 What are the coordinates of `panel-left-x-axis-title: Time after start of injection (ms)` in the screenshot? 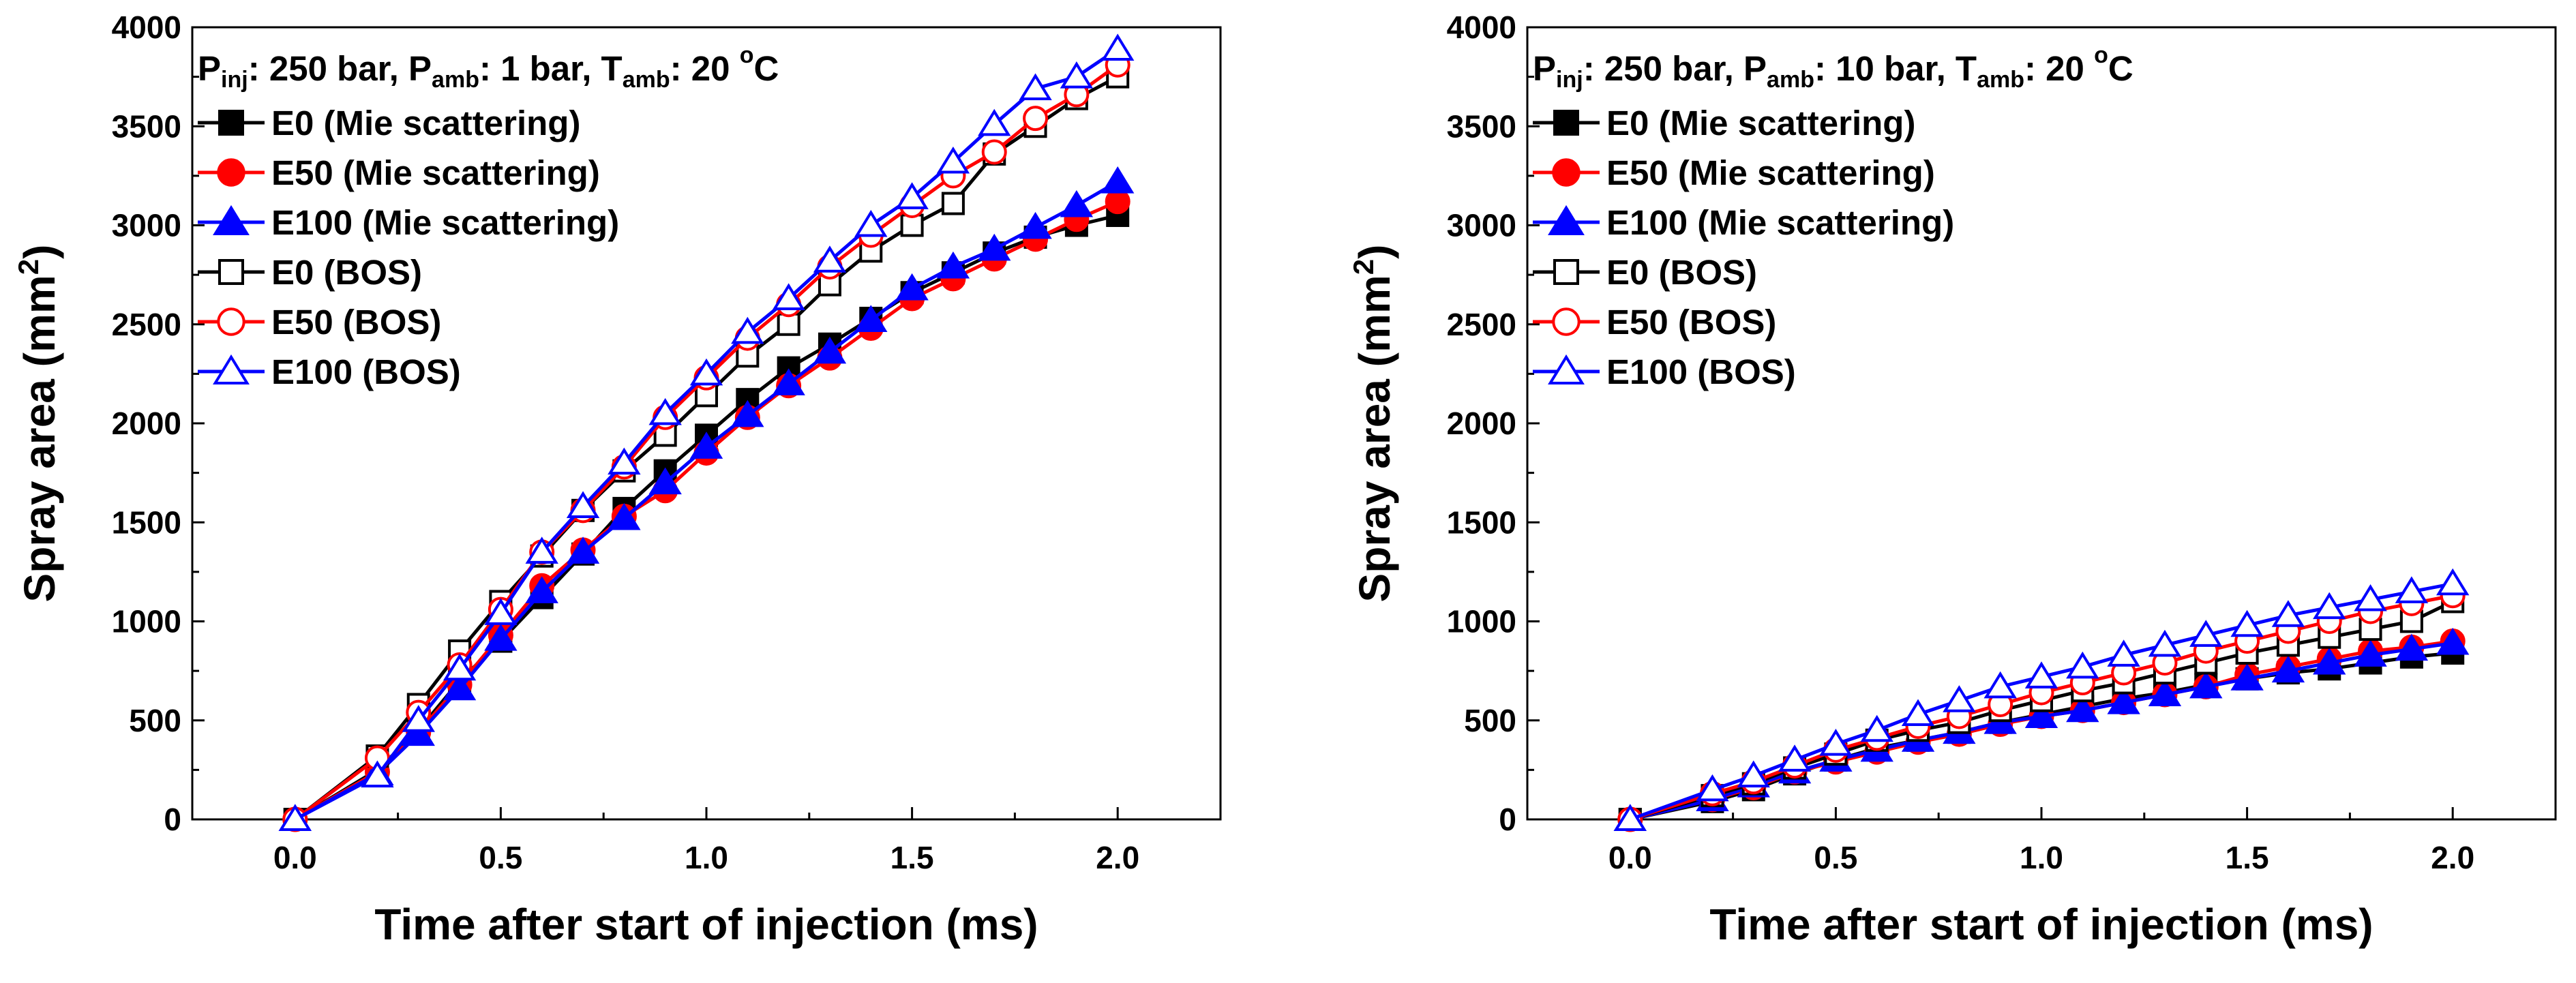 It's located at (706, 924).